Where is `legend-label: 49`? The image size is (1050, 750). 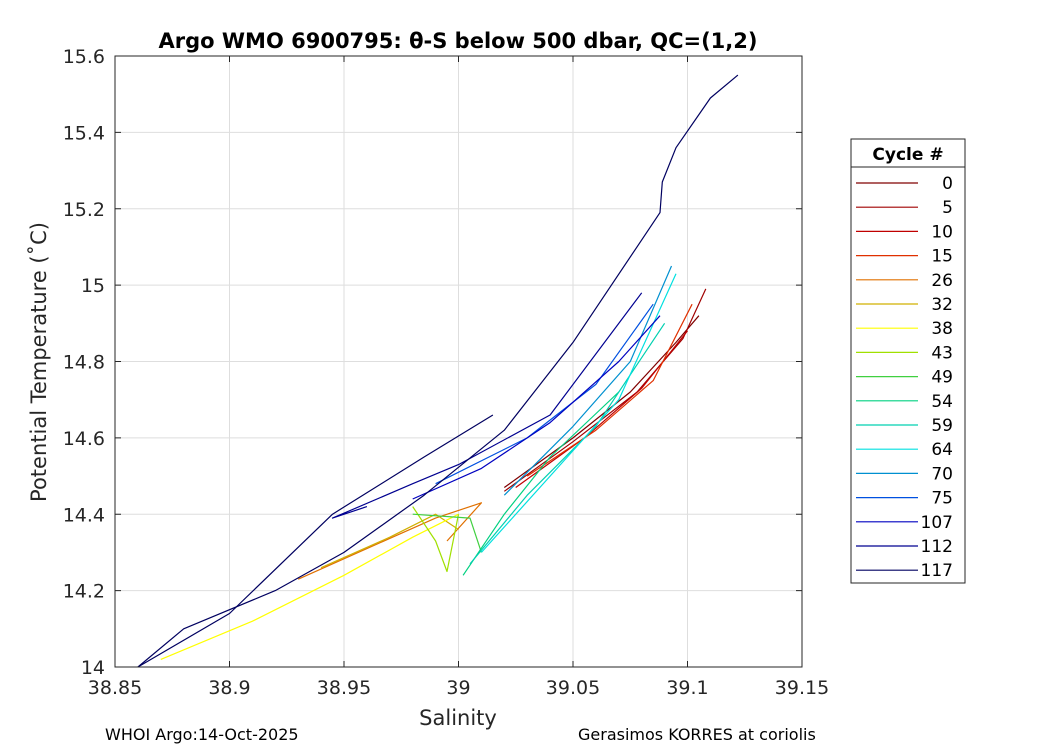 legend-label: 49 is located at coordinates (942, 378).